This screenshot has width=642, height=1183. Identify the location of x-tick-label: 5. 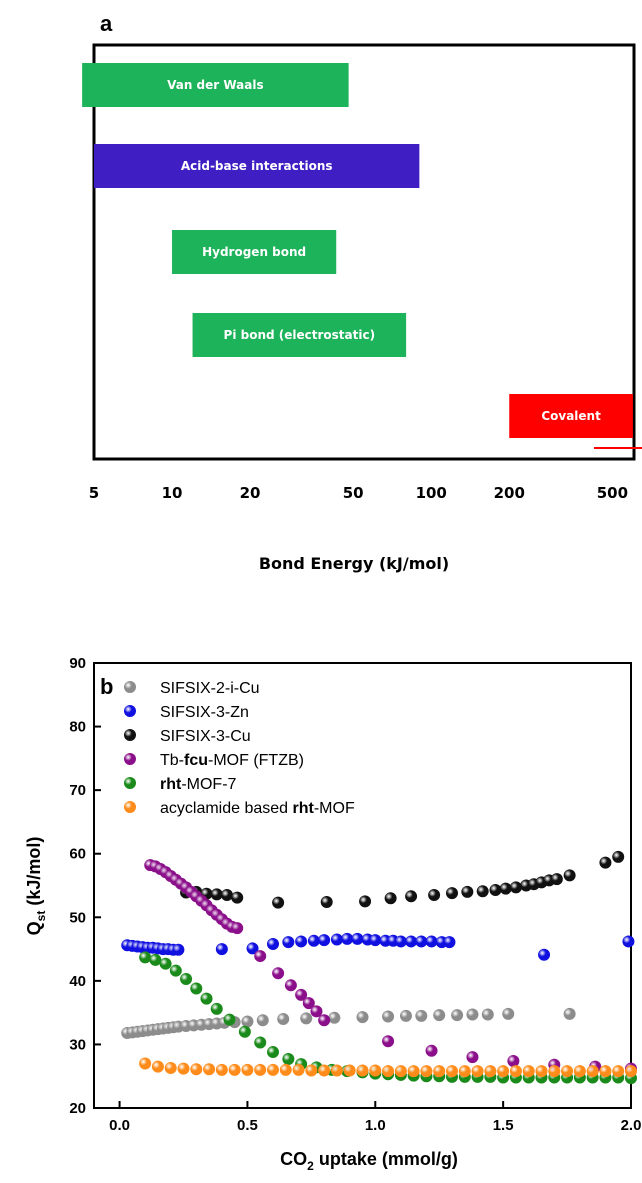
(94, 493).